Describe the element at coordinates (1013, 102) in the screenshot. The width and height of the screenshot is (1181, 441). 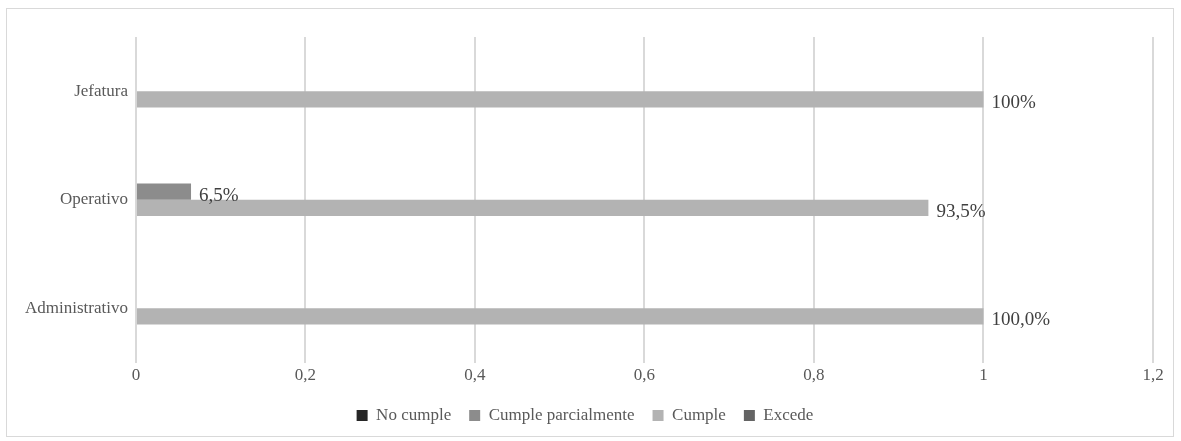
I see `data-label: 100%` at that location.